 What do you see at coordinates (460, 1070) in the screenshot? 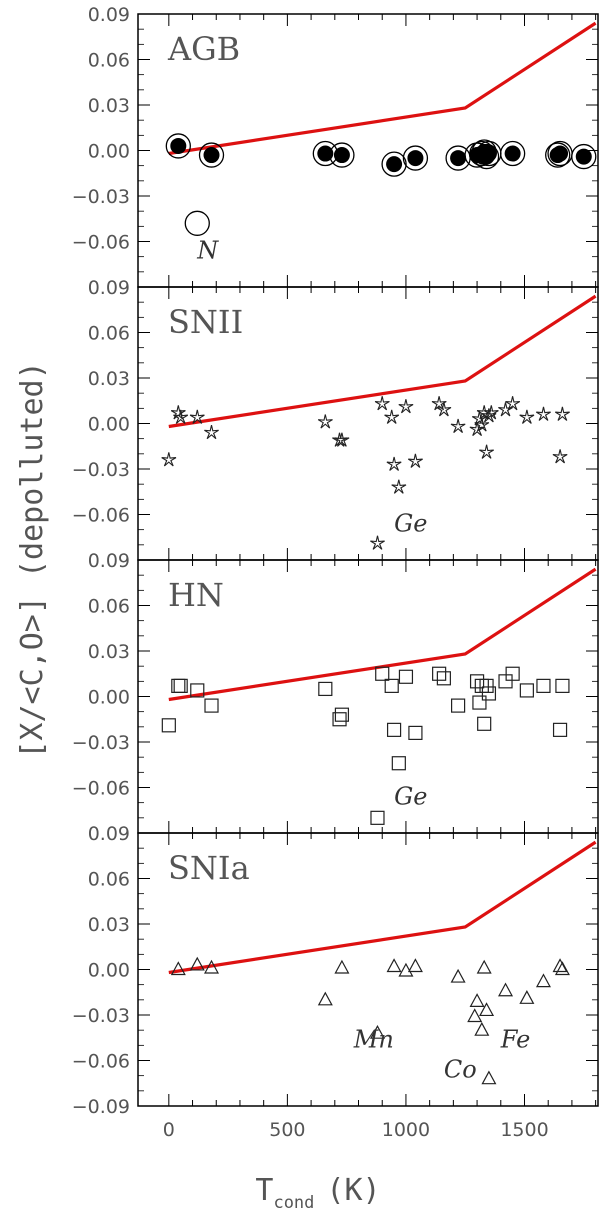
I see `annotation-label: Co` at bounding box center [460, 1070].